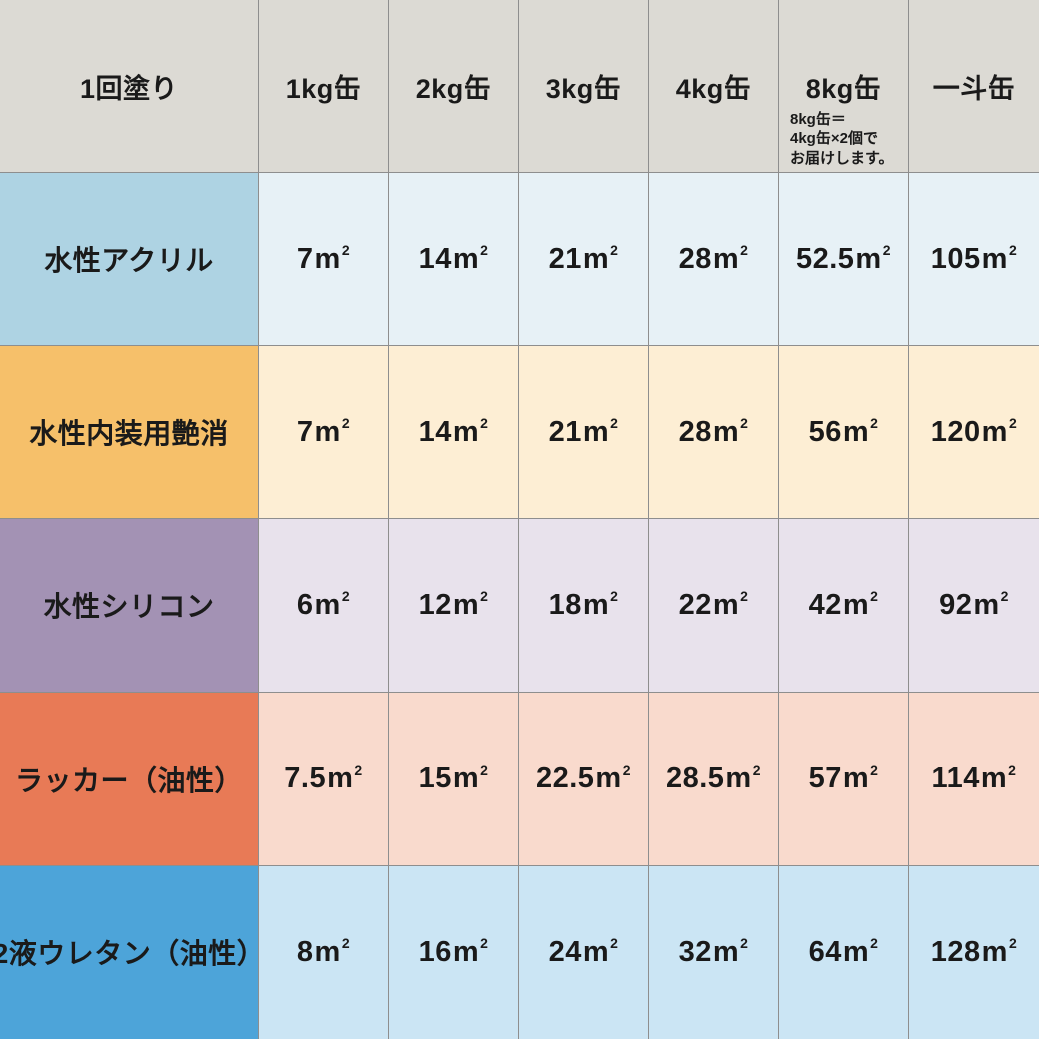  I want to click on coverage-cell: 12 m2, so click(454, 606).